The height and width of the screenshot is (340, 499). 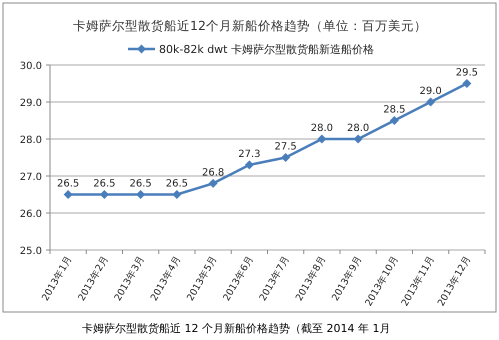 What do you see at coordinates (31, 214) in the screenshot?
I see `y-tick-label: 26.0` at bounding box center [31, 214].